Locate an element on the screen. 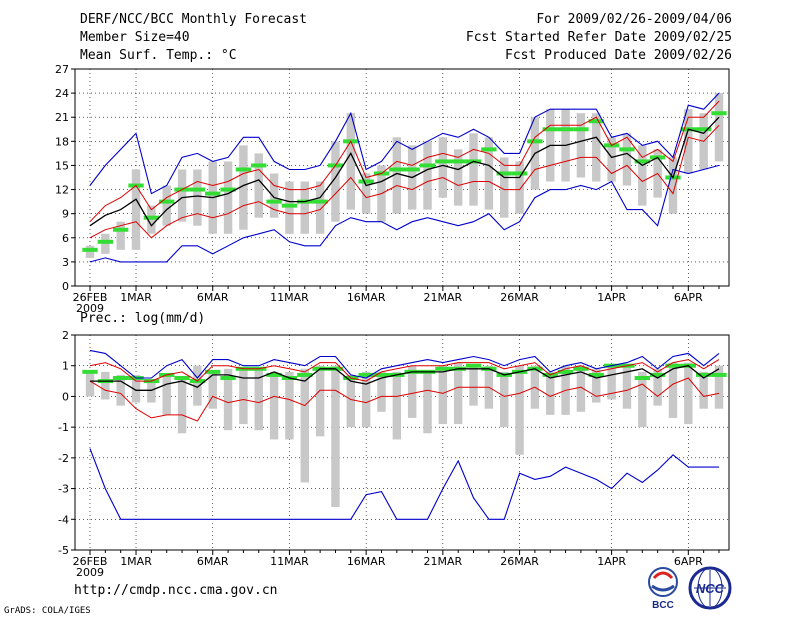  figure-title: DERF/NCC/BCC Monthly Forecast is located at coordinates (193, 19).